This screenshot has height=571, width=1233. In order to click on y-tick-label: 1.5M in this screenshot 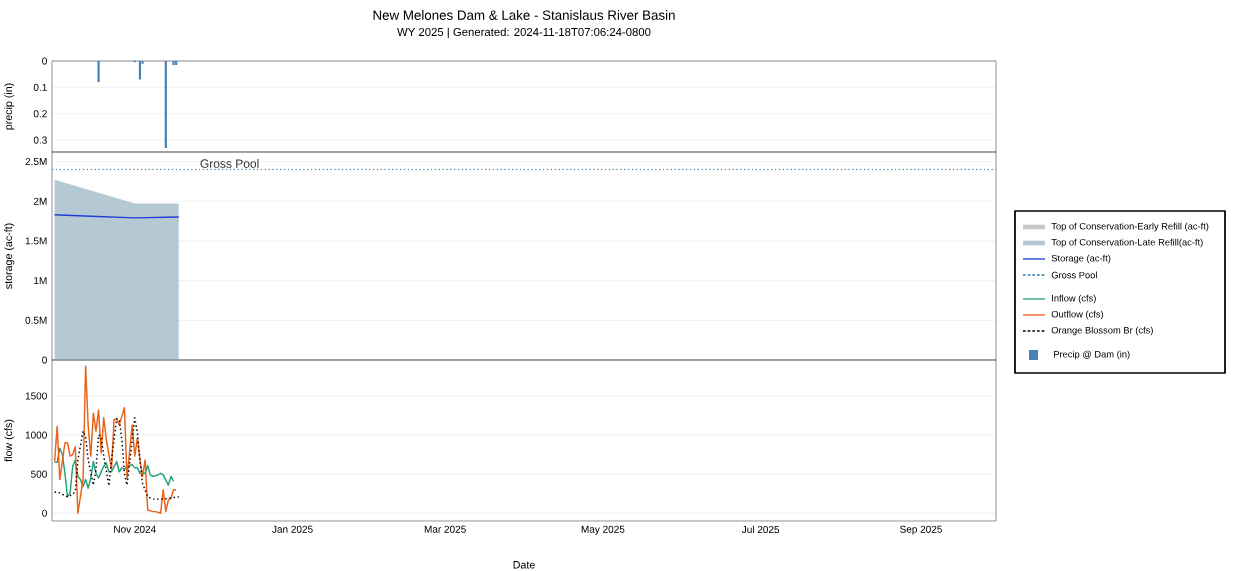, I will do `click(36, 241)`.